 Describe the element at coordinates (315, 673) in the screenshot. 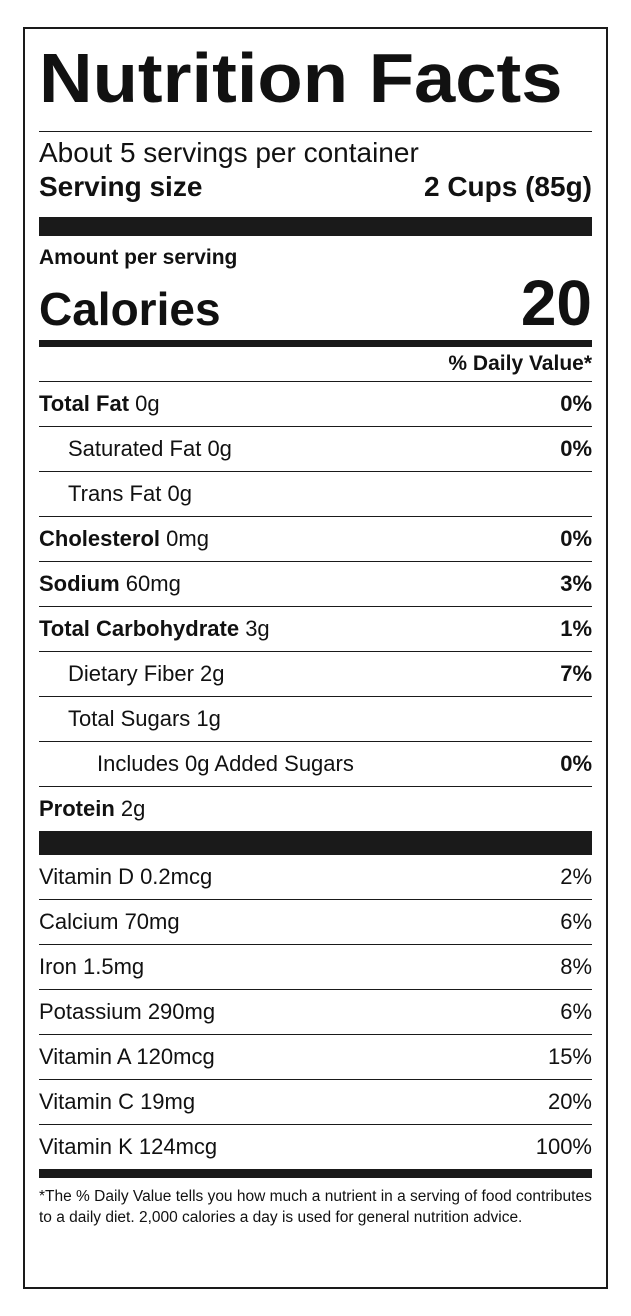

I see `nutrient-row-dietary-fiber: Dietary Fiber 2g 7%` at that location.